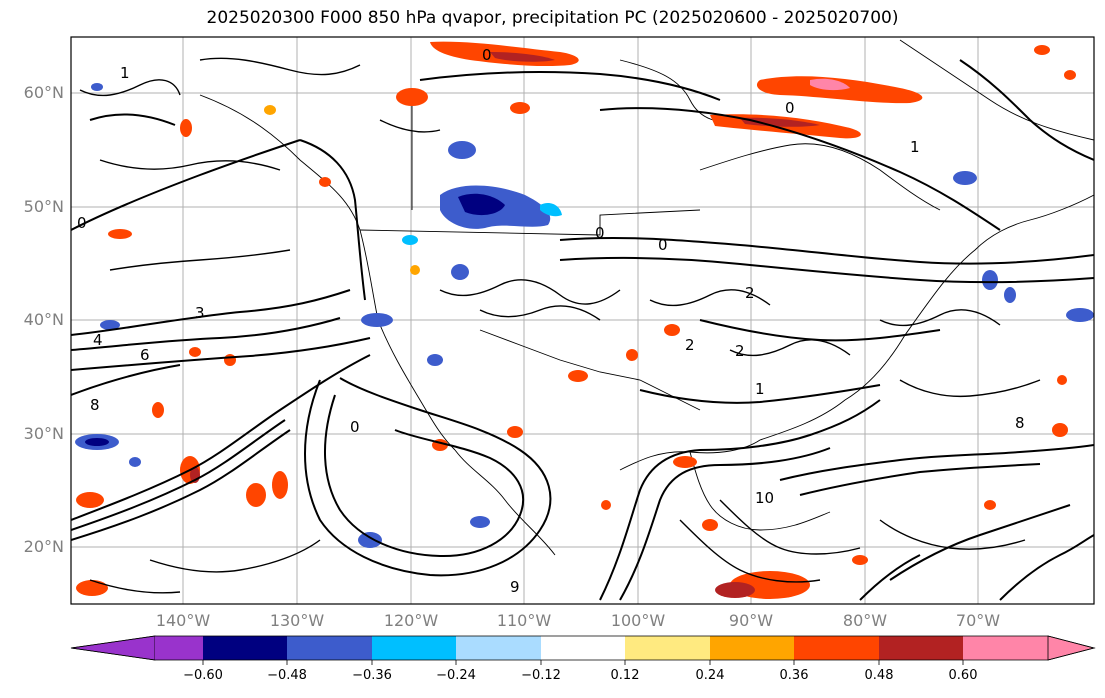 Image resolution: width=1105 pixels, height=698 pixels. I want to click on colorbar, so click(583, 650).